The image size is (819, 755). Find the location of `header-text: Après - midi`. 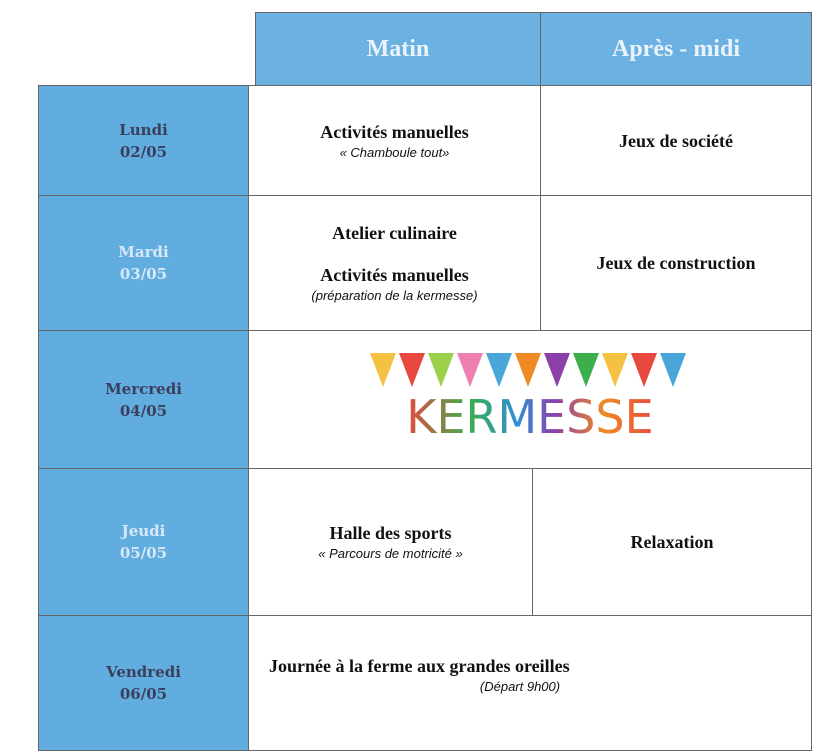

header-text: Après - midi is located at coordinates (676, 48).